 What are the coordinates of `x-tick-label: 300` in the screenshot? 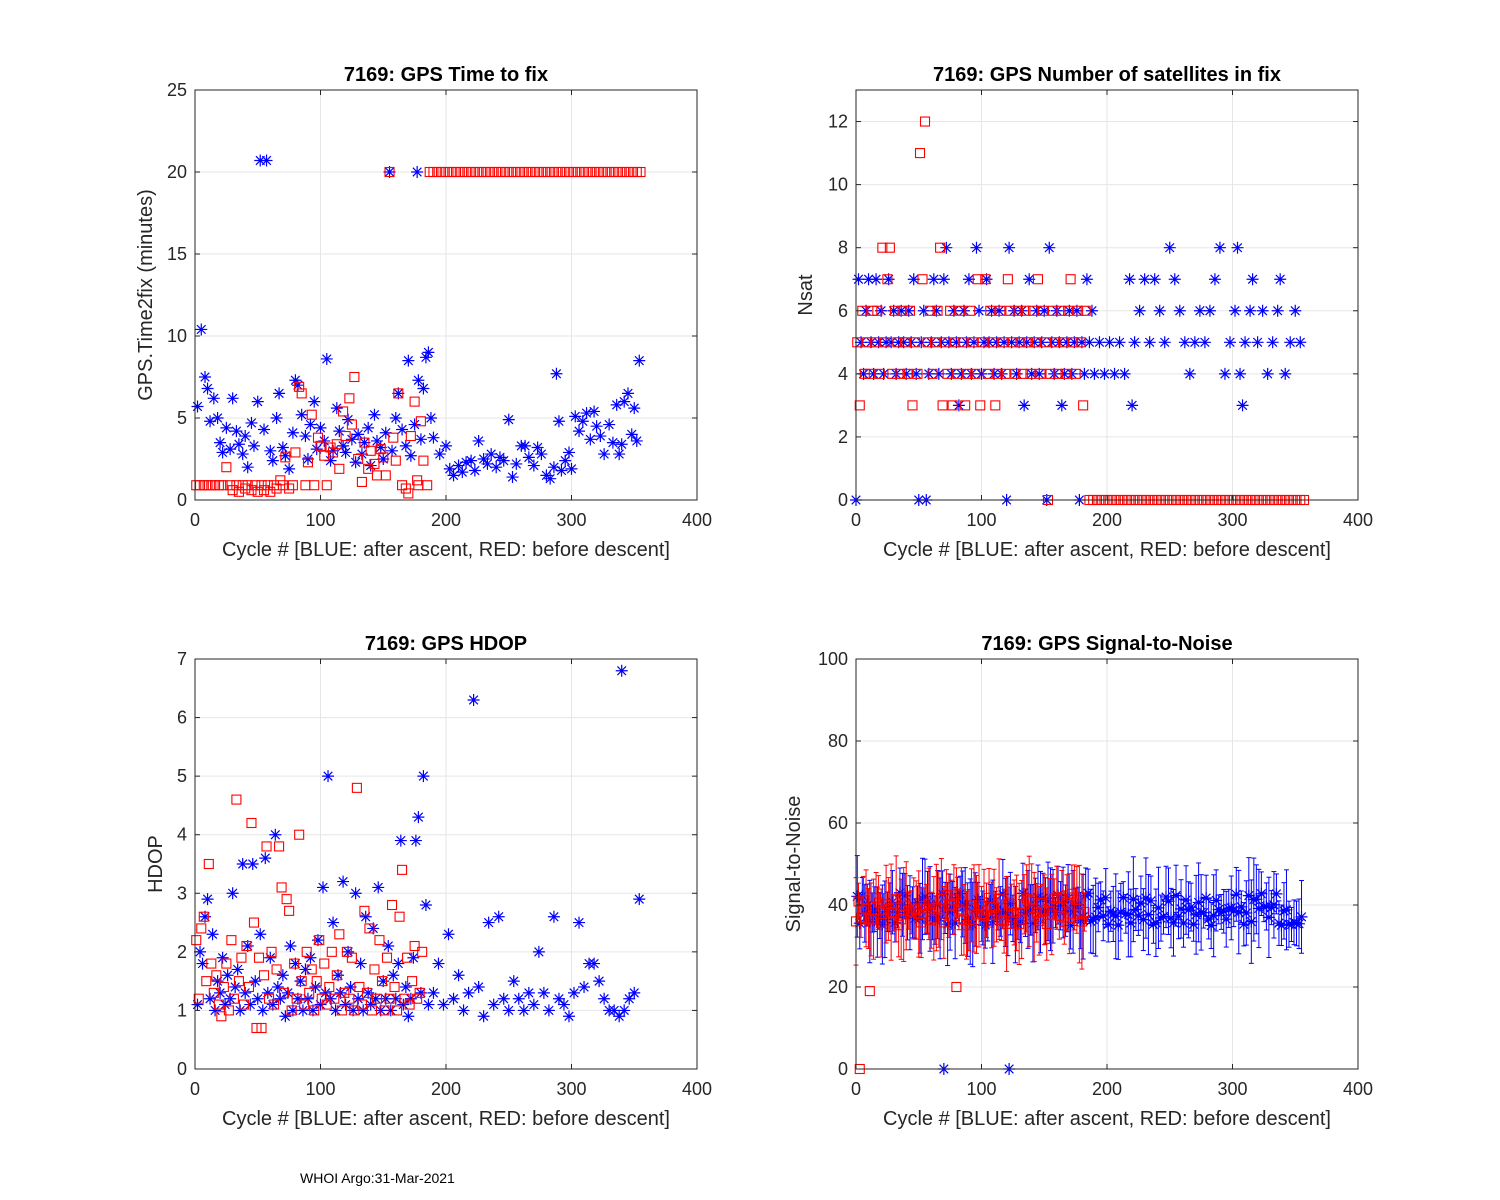 It's located at (1232, 1089).